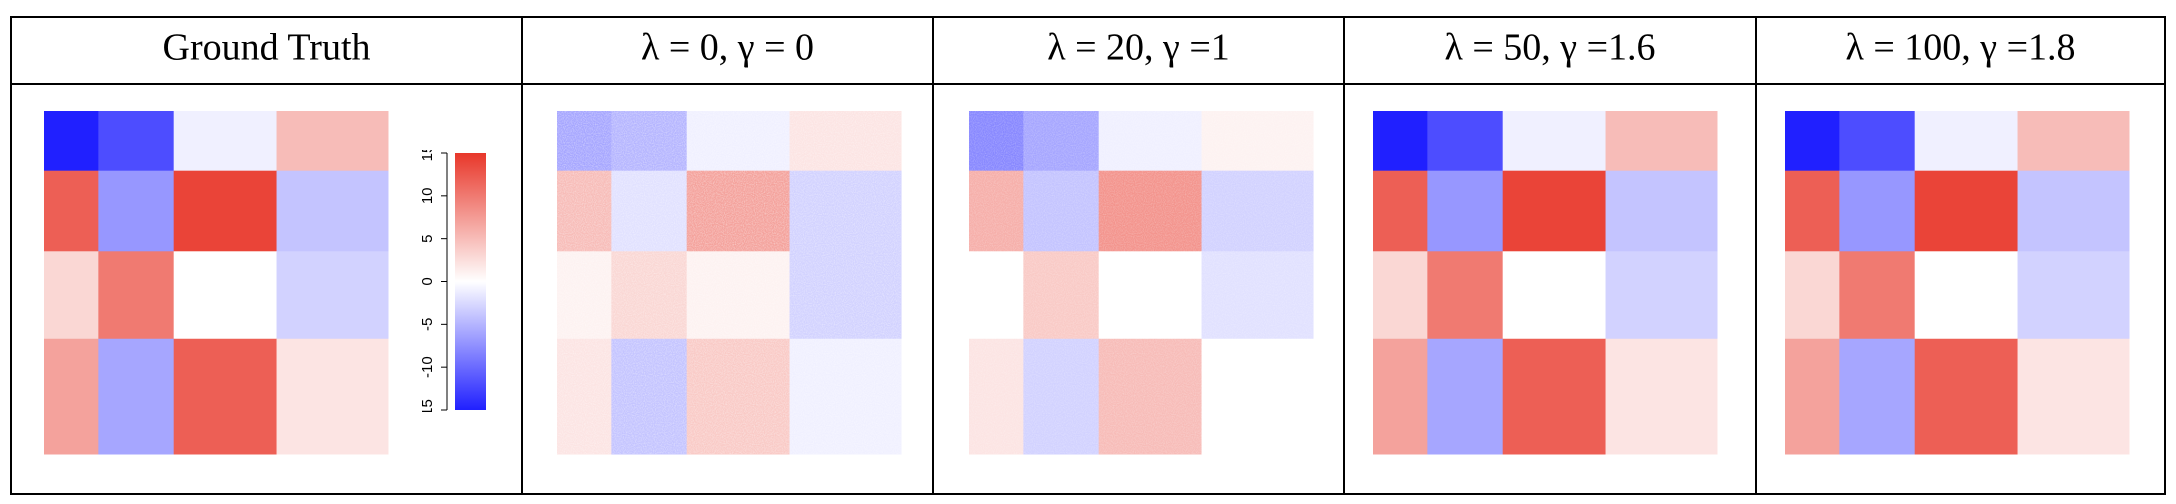  What do you see at coordinates (267, 48) in the screenshot?
I see `panel-title: Ground Truth` at bounding box center [267, 48].